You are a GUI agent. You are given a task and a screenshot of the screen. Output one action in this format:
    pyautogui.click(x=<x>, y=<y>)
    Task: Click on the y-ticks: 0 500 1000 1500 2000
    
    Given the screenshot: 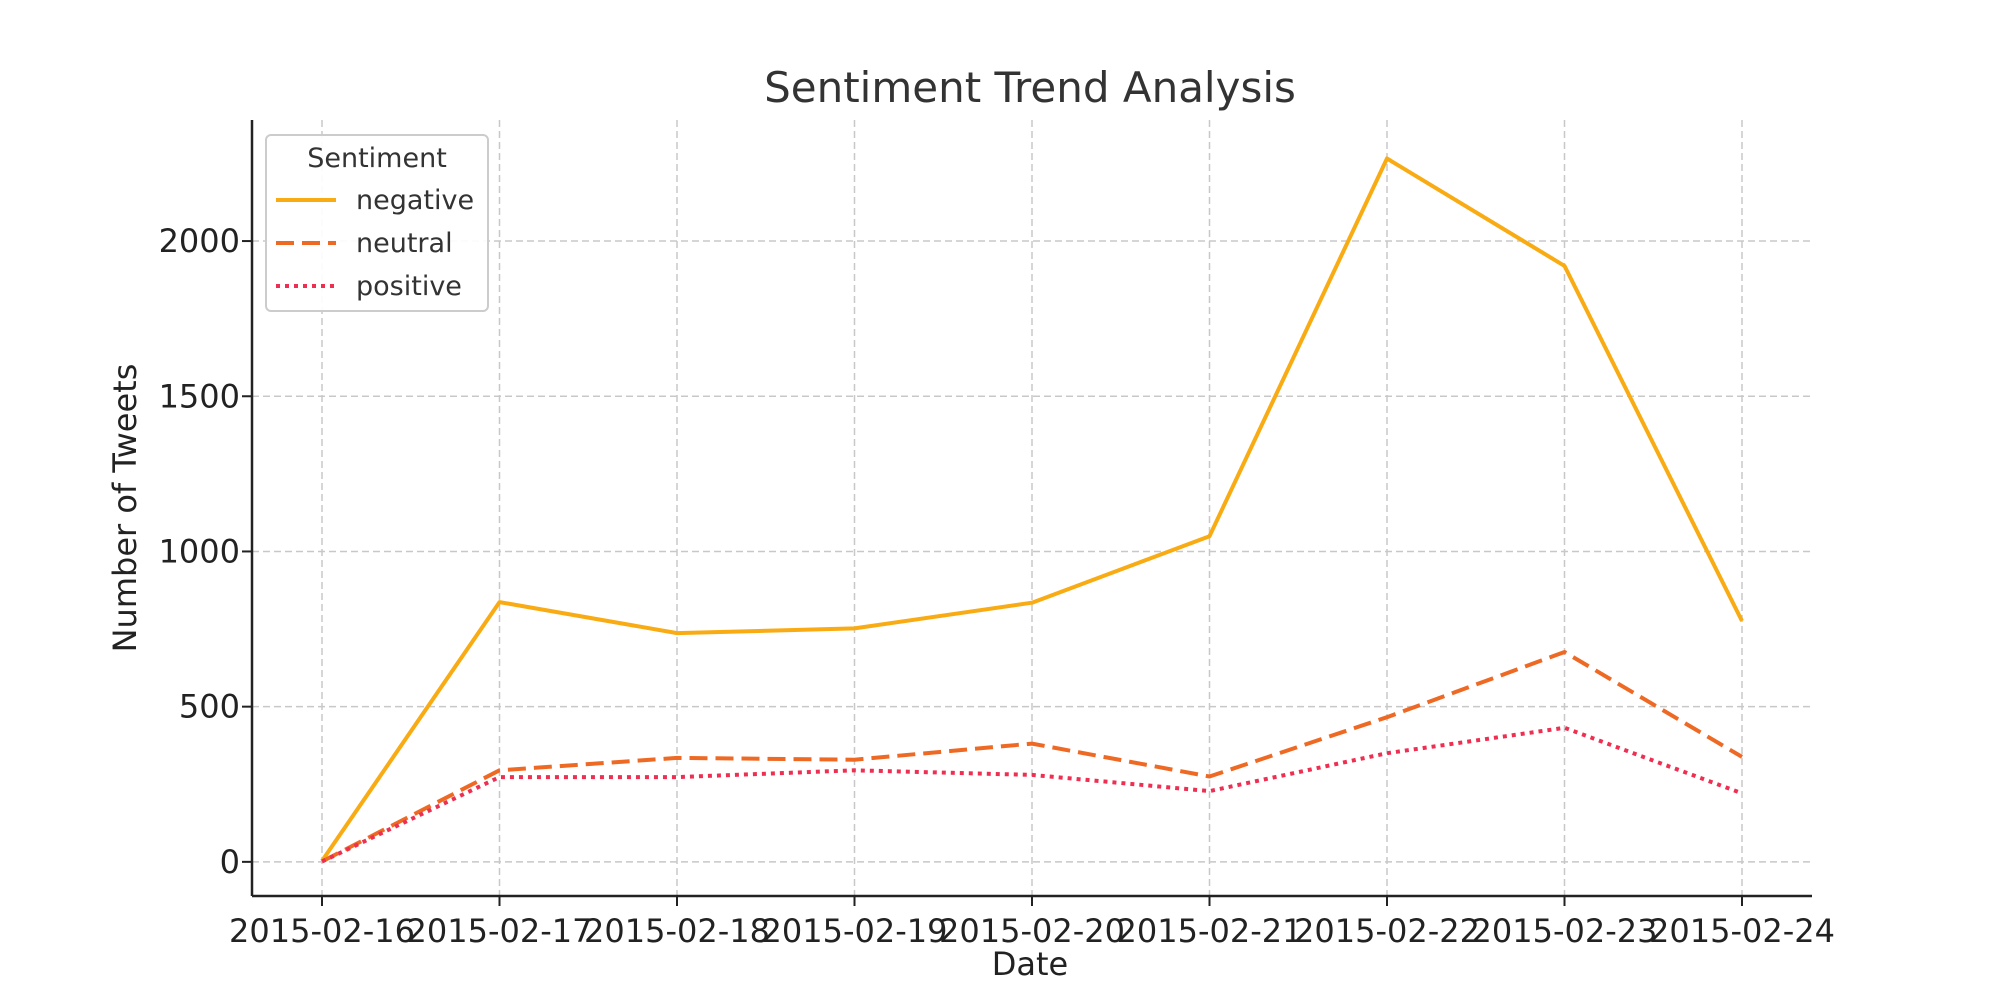 What is the action you would take?
    pyautogui.click(x=205, y=551)
    